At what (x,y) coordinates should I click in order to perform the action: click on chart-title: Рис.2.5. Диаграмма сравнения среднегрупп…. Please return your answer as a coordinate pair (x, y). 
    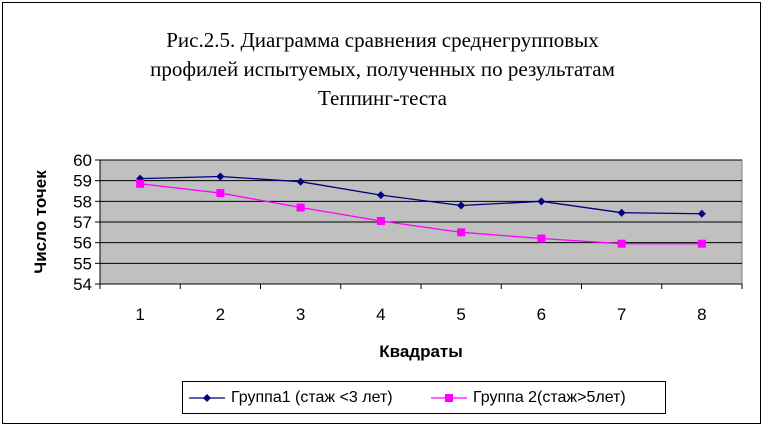
    Looking at the image, I should click on (382, 69).